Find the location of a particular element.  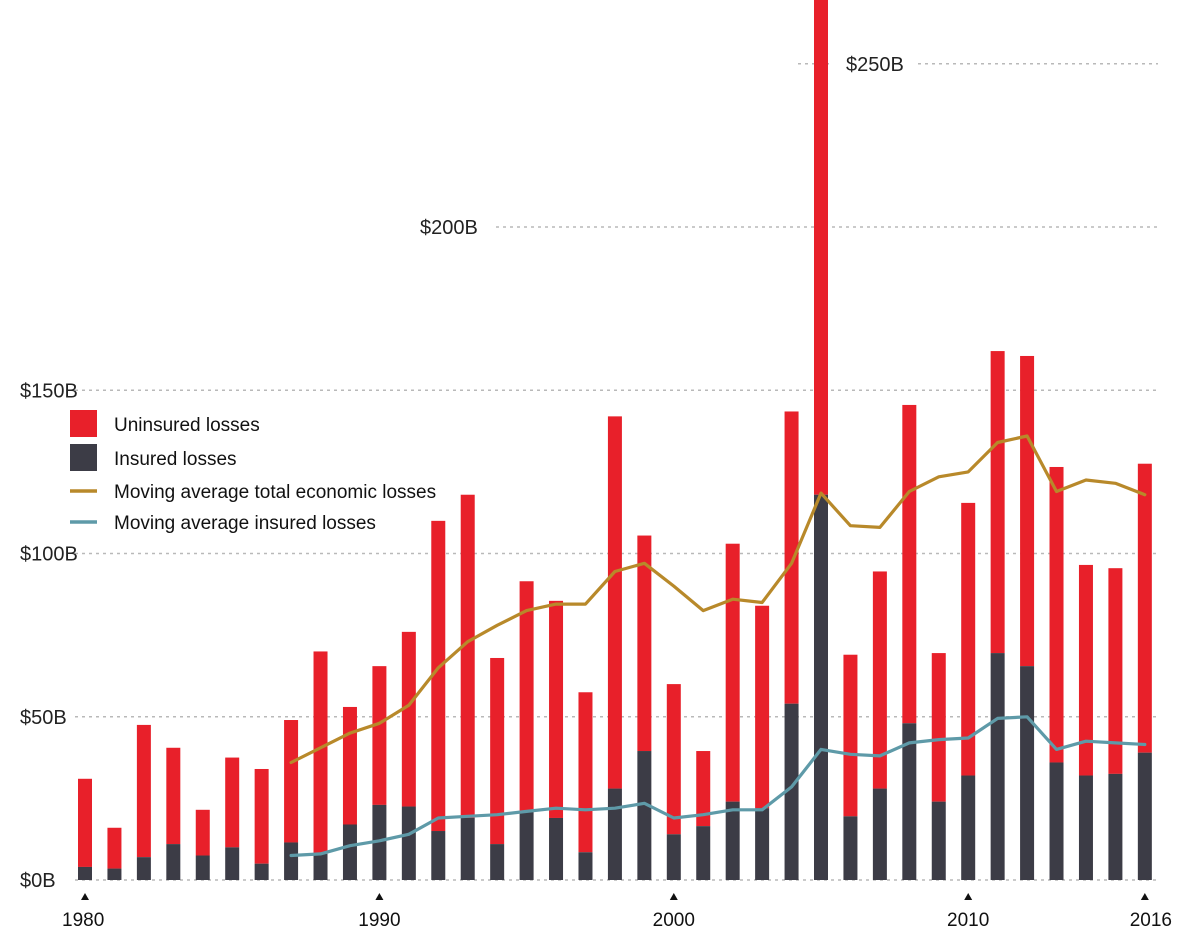

bar-insured-1998 is located at coordinates (614, 834).